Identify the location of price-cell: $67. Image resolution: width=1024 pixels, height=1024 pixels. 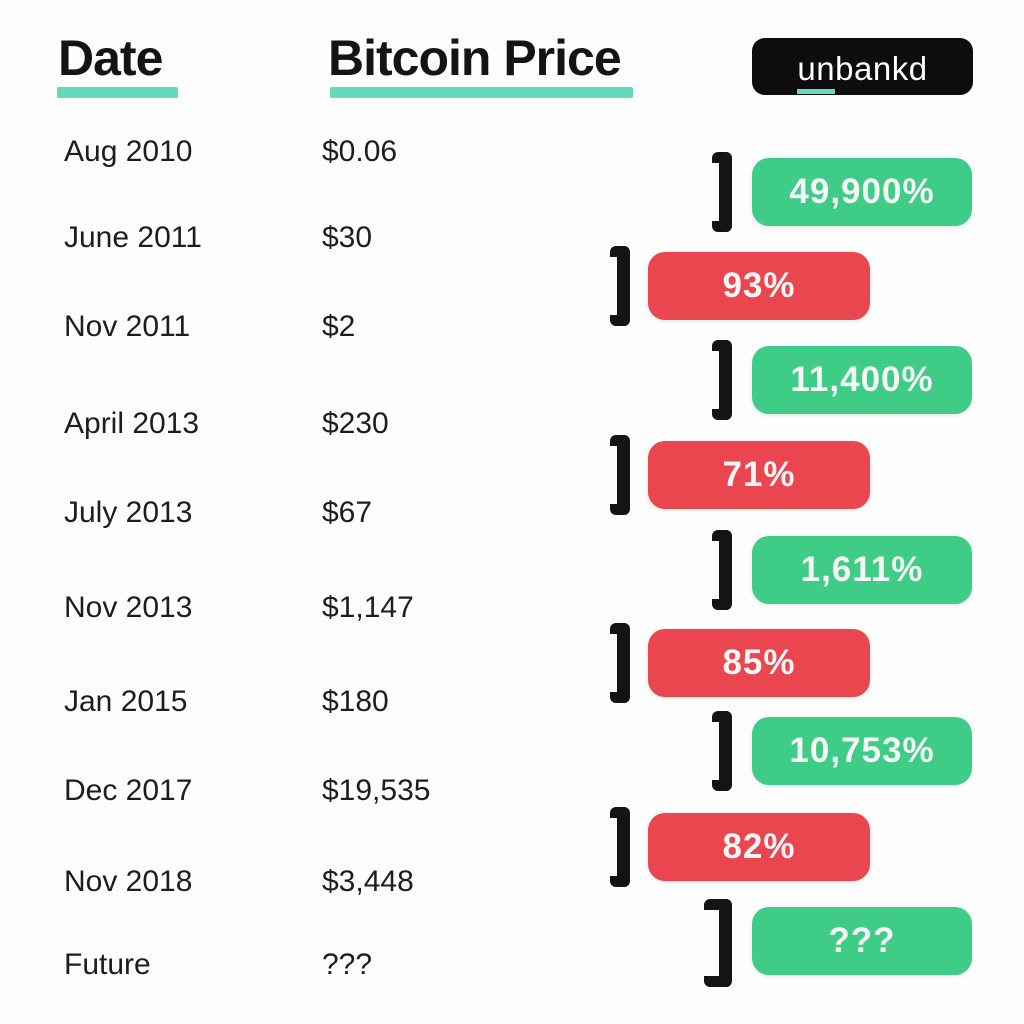
(347, 512).